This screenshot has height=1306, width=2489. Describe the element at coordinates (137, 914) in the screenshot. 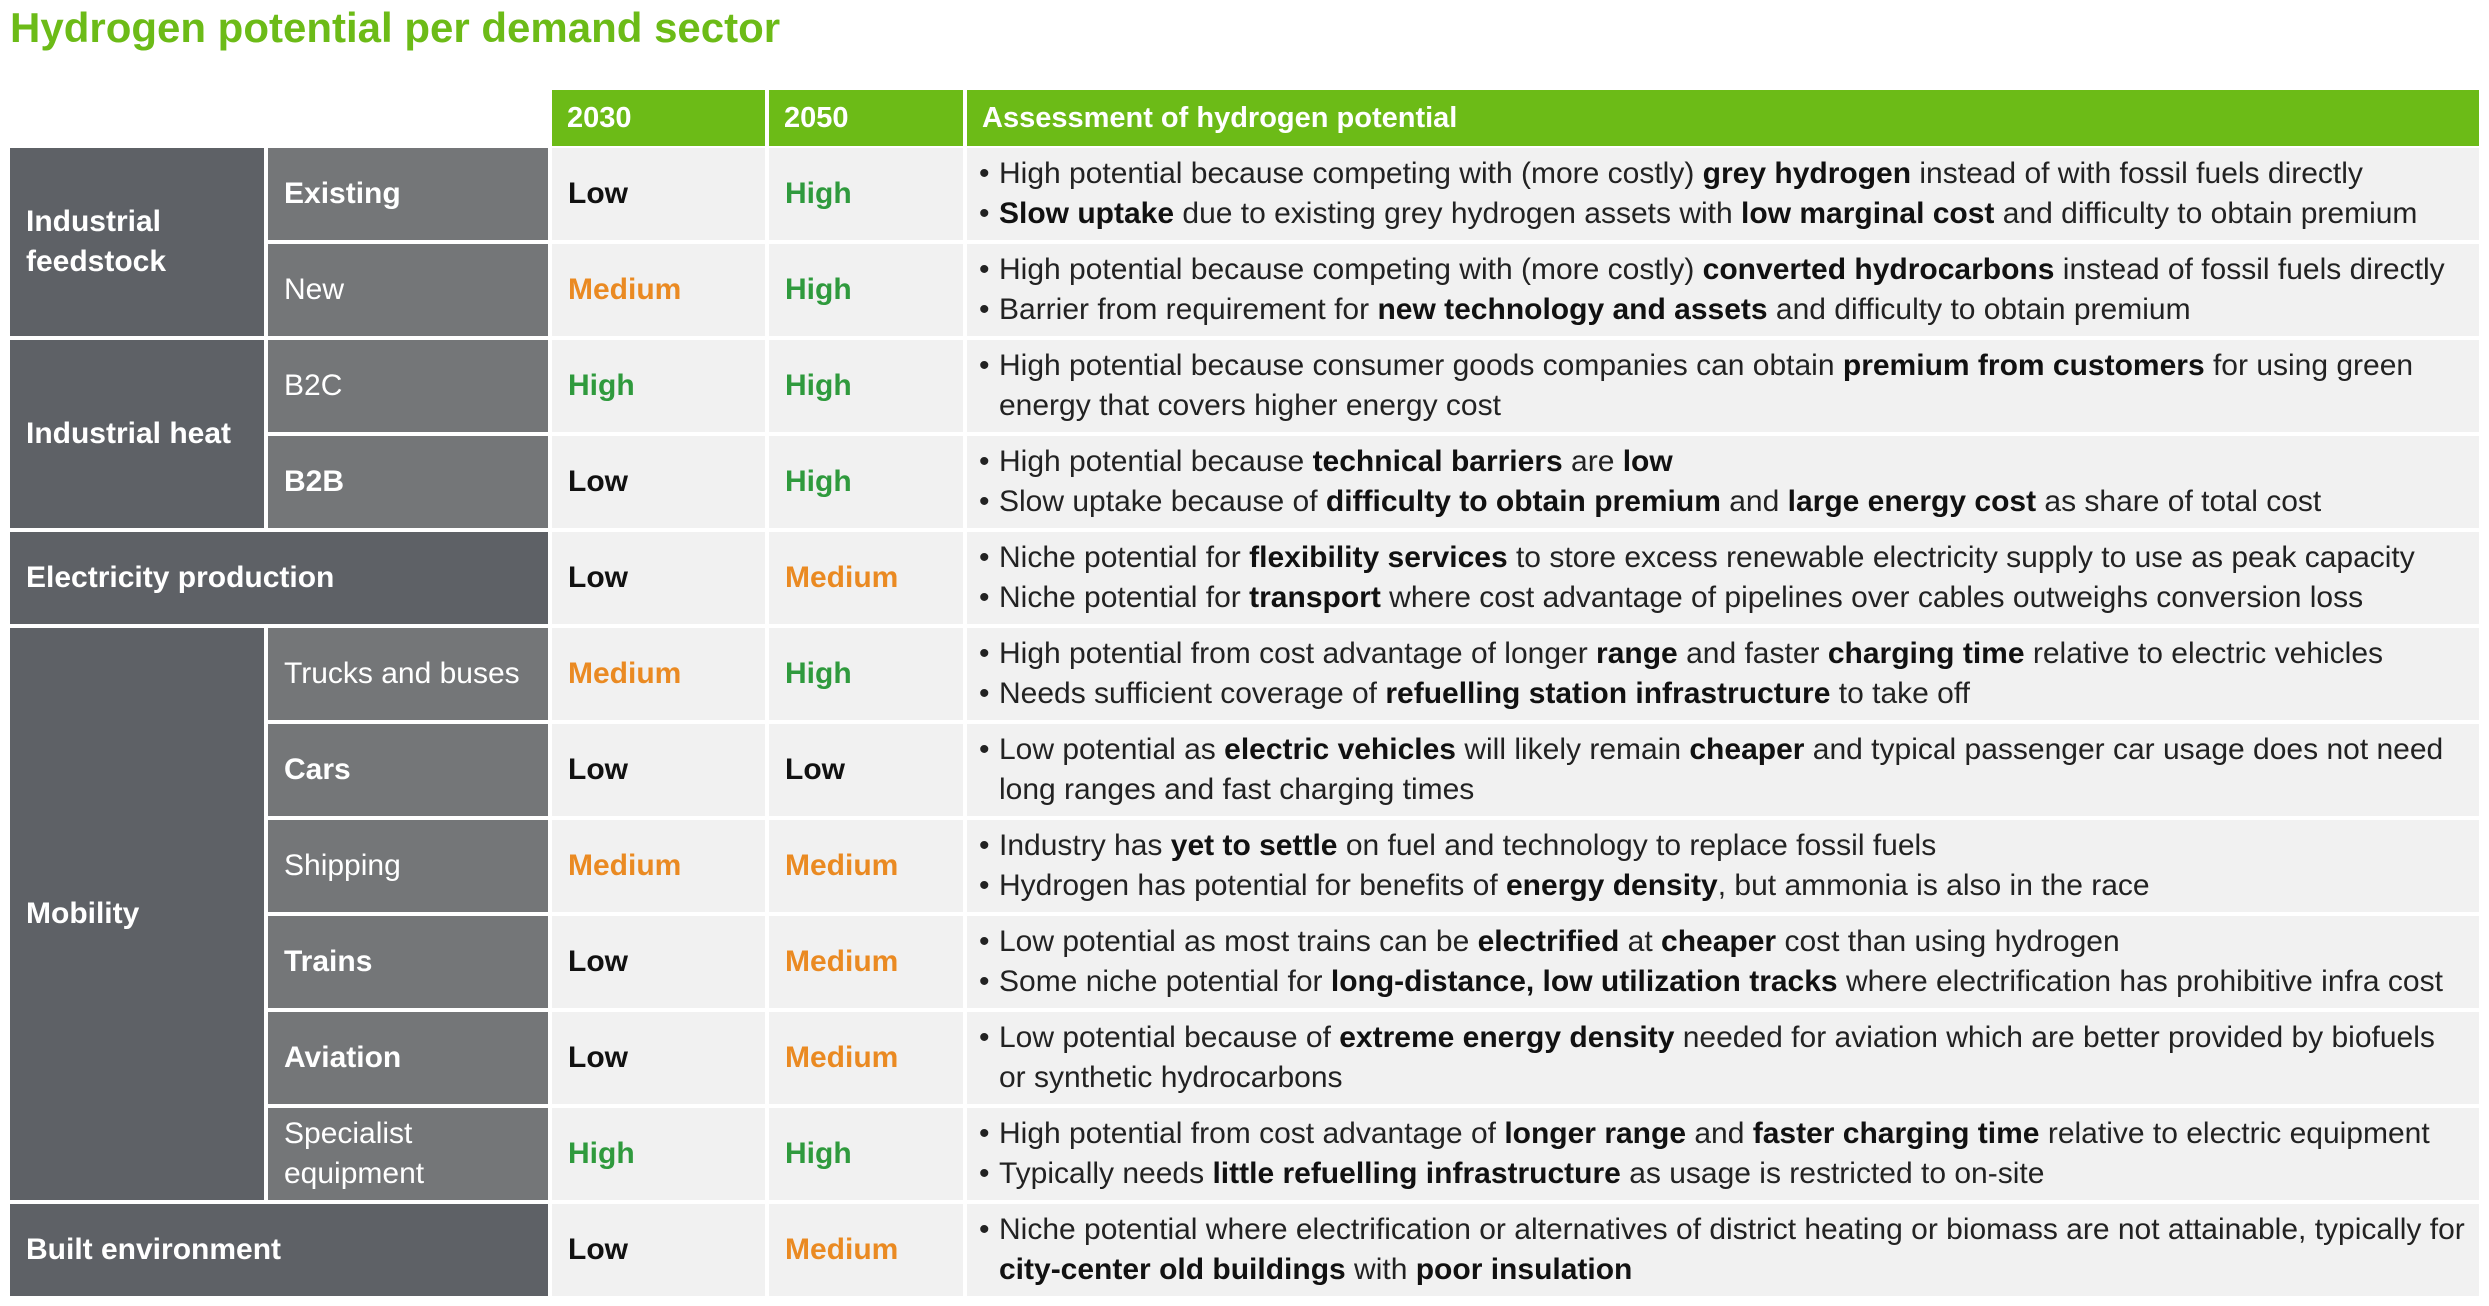

I see `group-mobility: Mobility` at that location.